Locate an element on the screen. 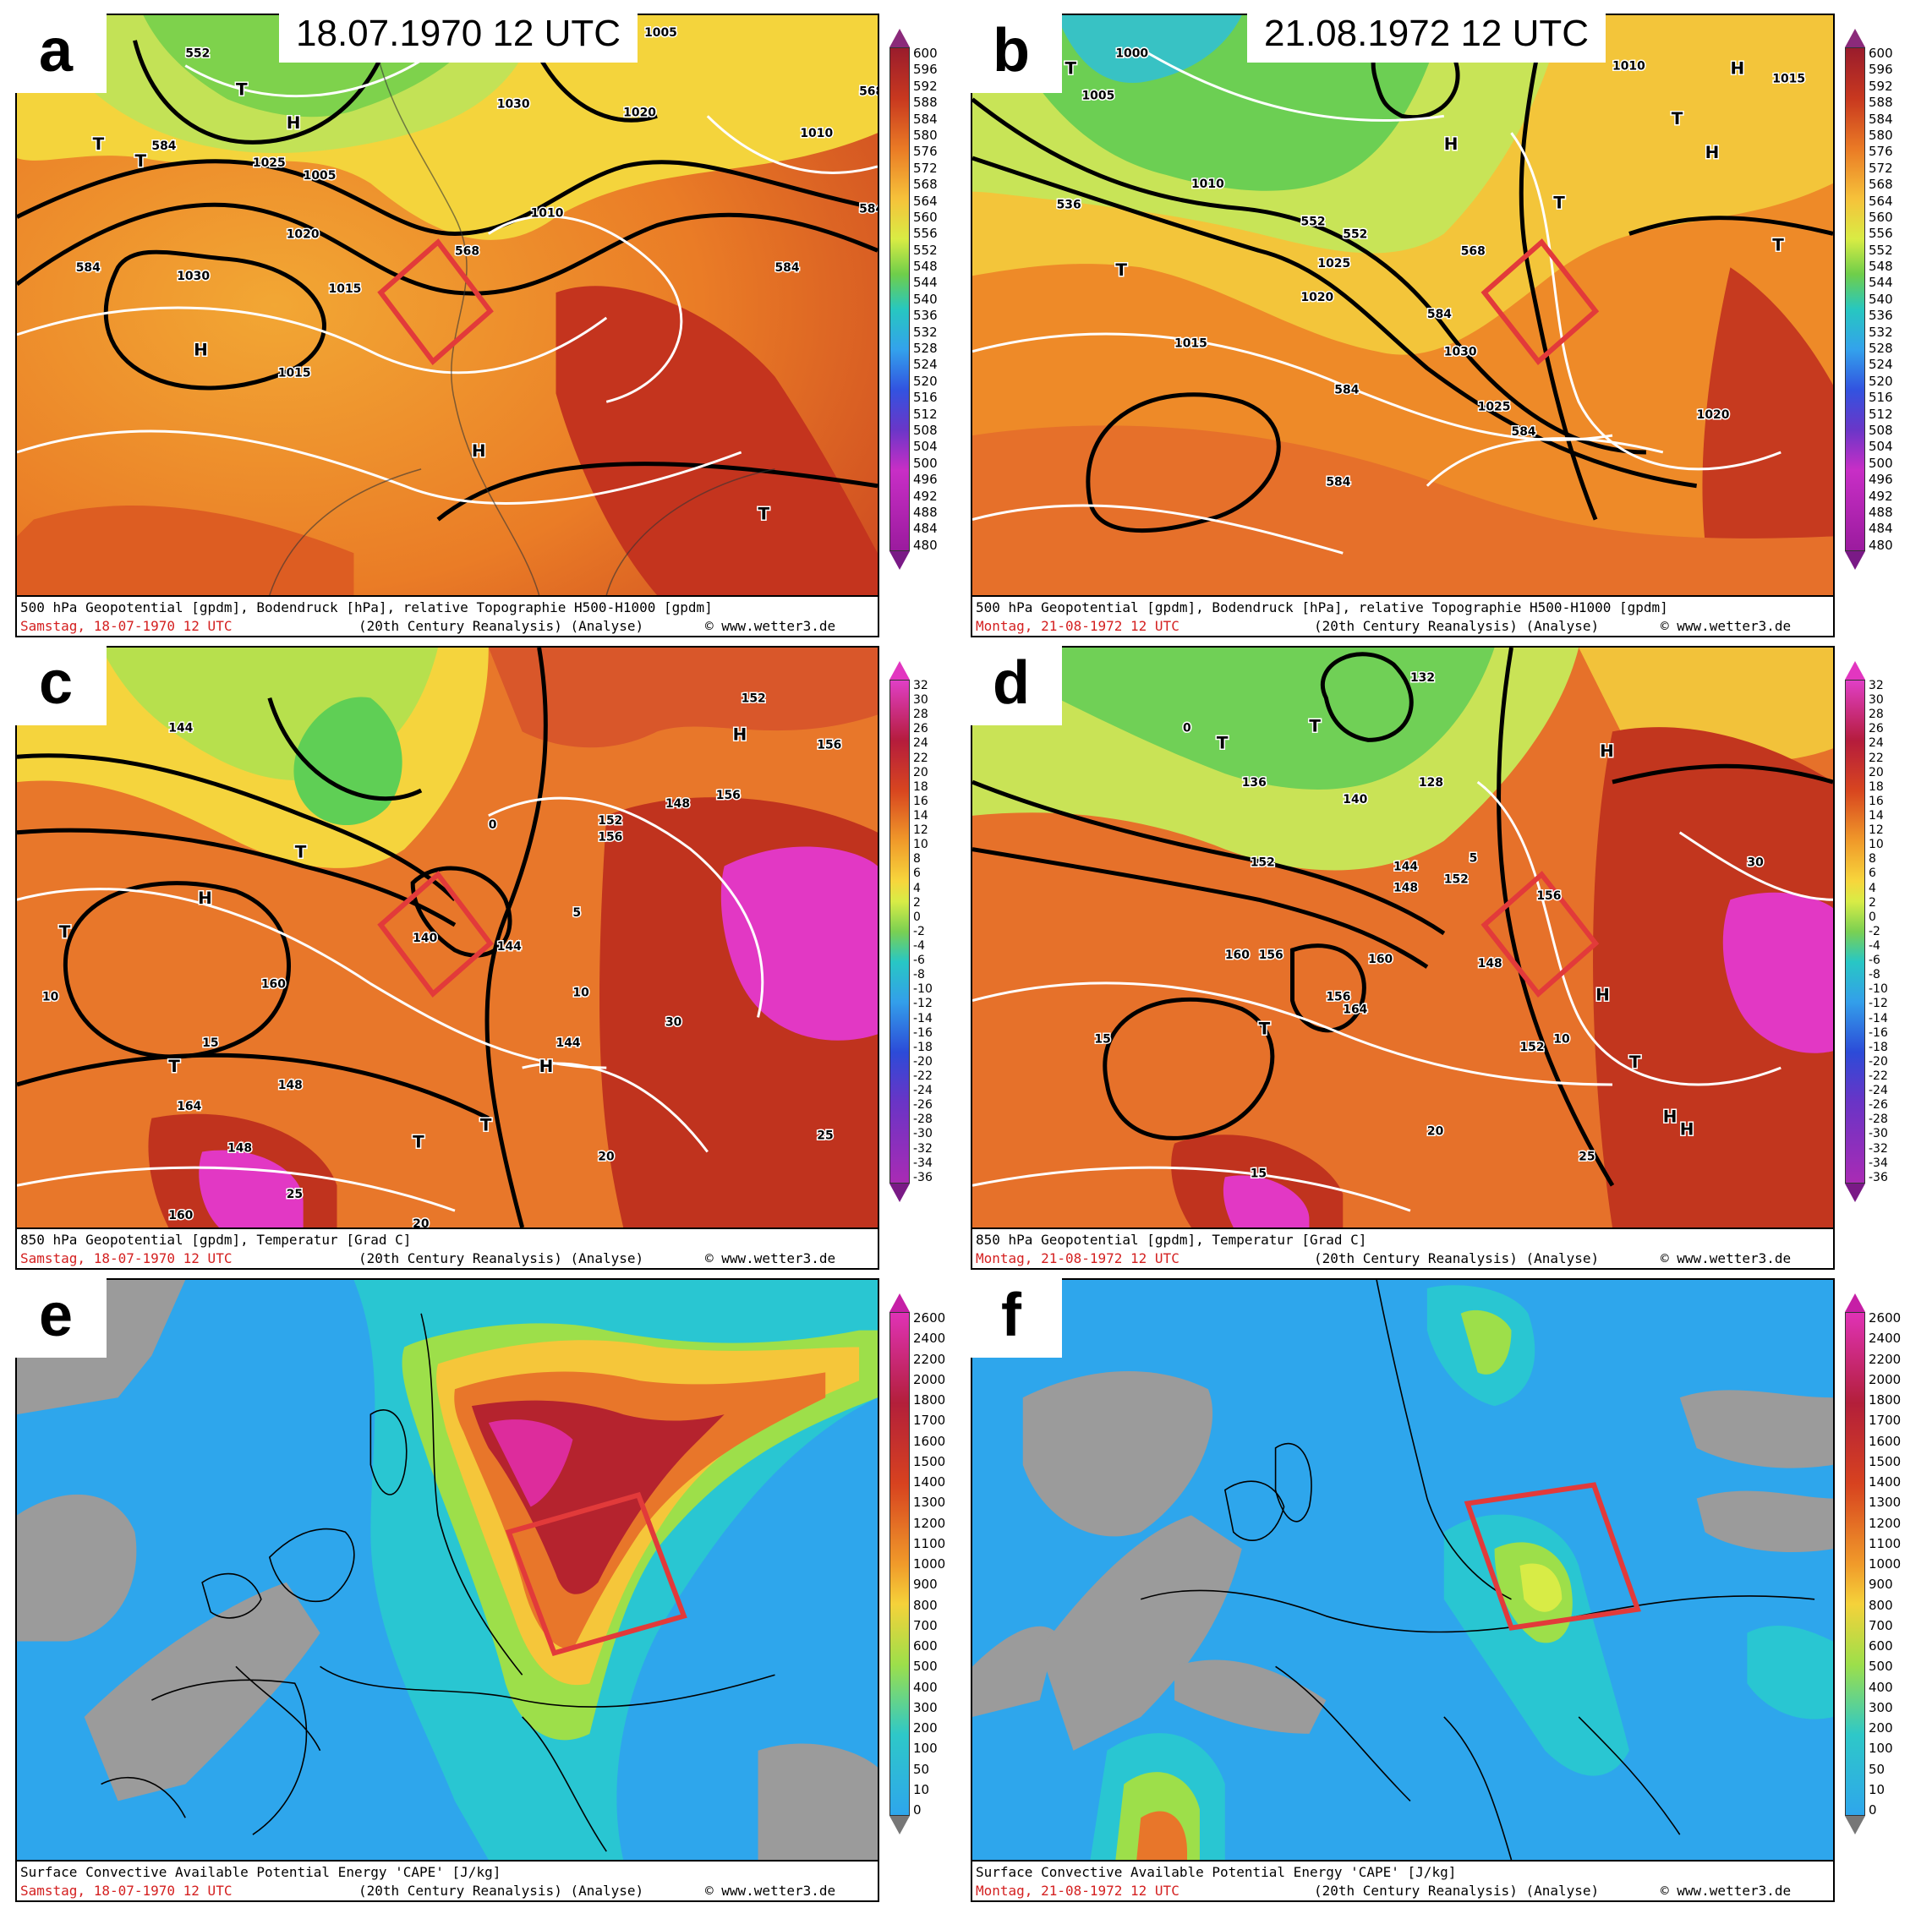 This screenshot has height=1919, width=1932. scale-tick-label: 1600 is located at coordinates (929, 1441).